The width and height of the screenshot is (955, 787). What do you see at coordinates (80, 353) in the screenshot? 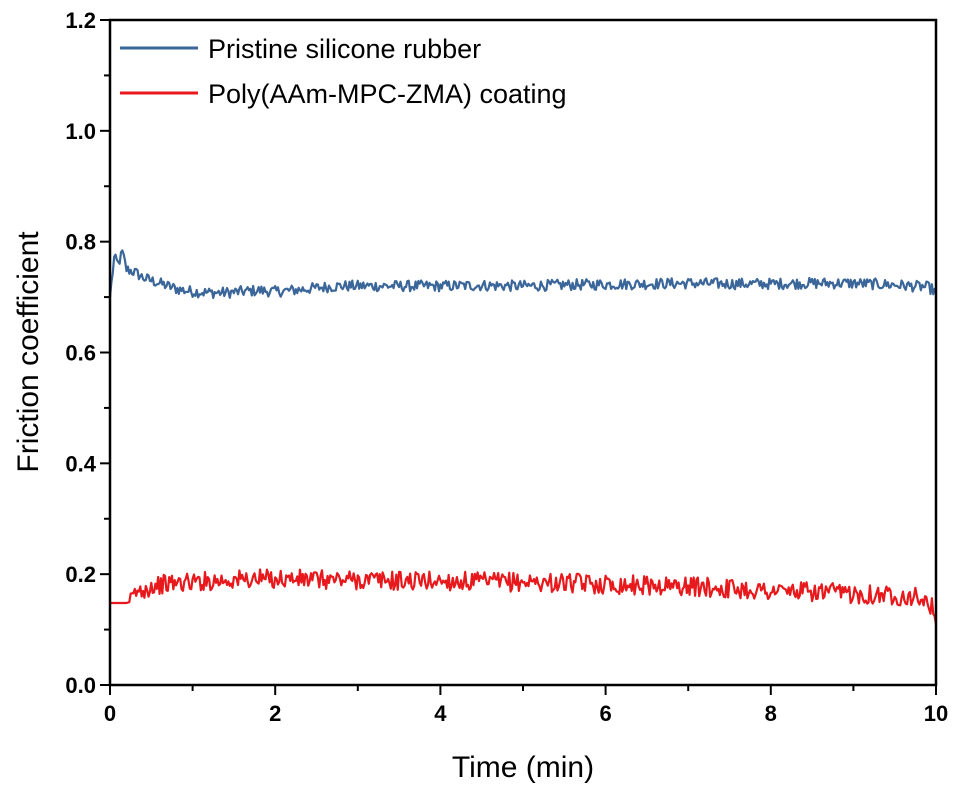
I see `y-tick-label: 0.6` at bounding box center [80, 353].